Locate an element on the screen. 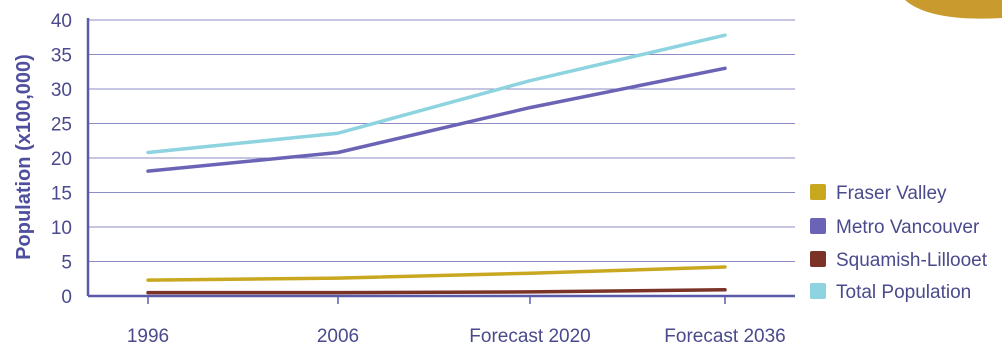  y-tick-label: 10 is located at coordinates (61, 228).